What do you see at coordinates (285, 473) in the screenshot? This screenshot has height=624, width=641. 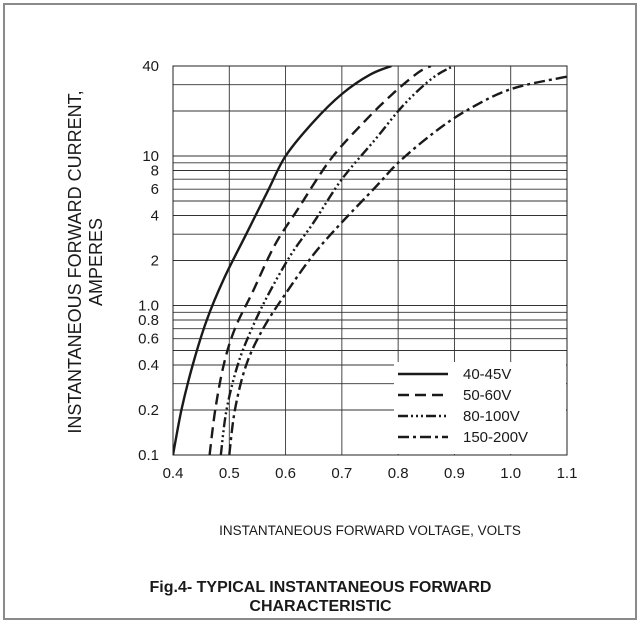 I see `x-tick-label: 0.6` at bounding box center [285, 473].